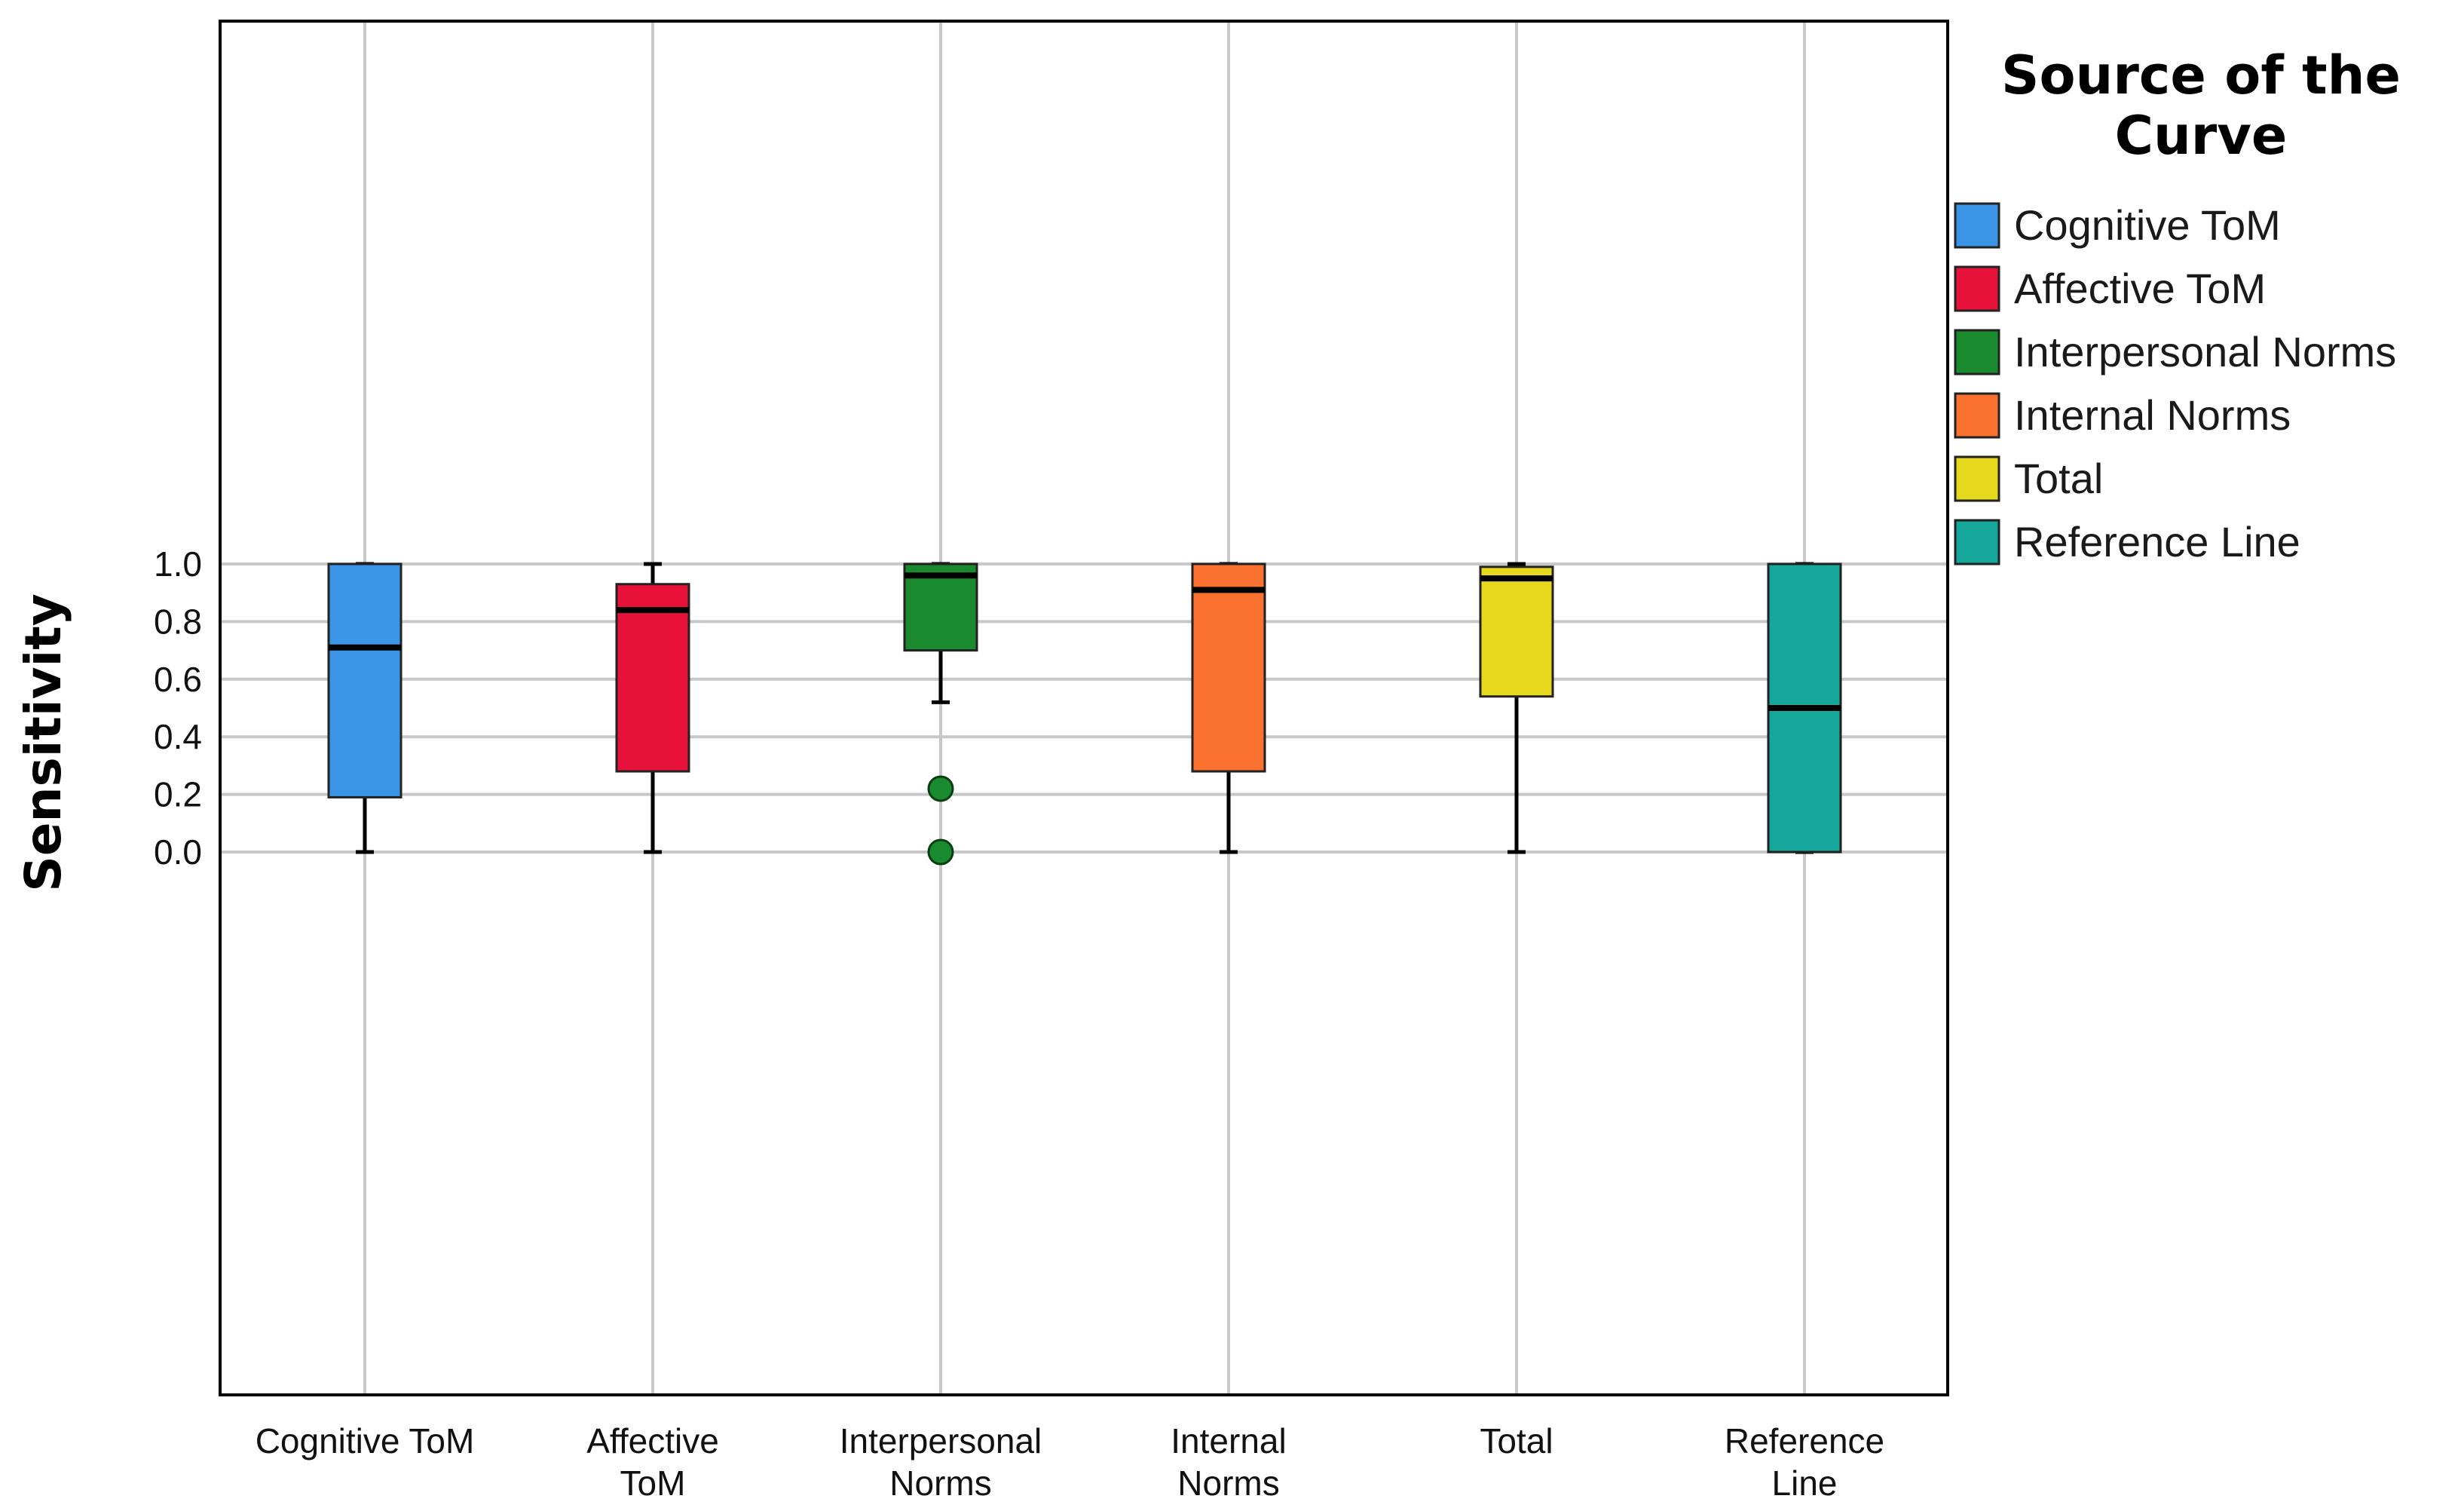  What do you see at coordinates (2152, 415) in the screenshot?
I see `legend-label: Internal Norms` at bounding box center [2152, 415].